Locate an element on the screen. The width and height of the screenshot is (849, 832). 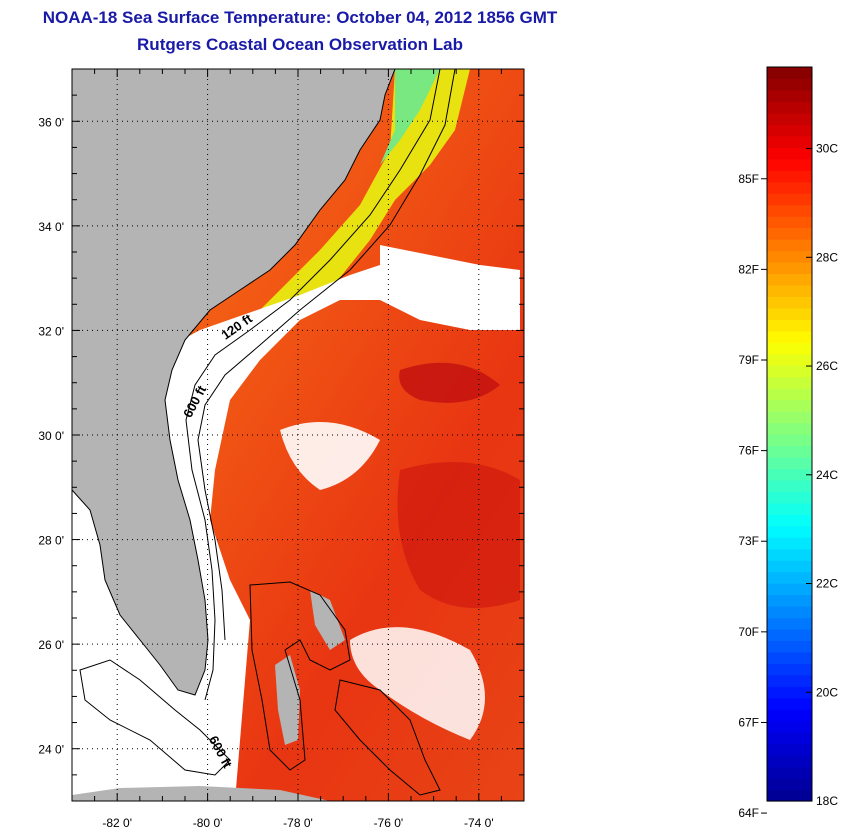
colorbar-c-label: 30C is located at coordinates (827, 149).